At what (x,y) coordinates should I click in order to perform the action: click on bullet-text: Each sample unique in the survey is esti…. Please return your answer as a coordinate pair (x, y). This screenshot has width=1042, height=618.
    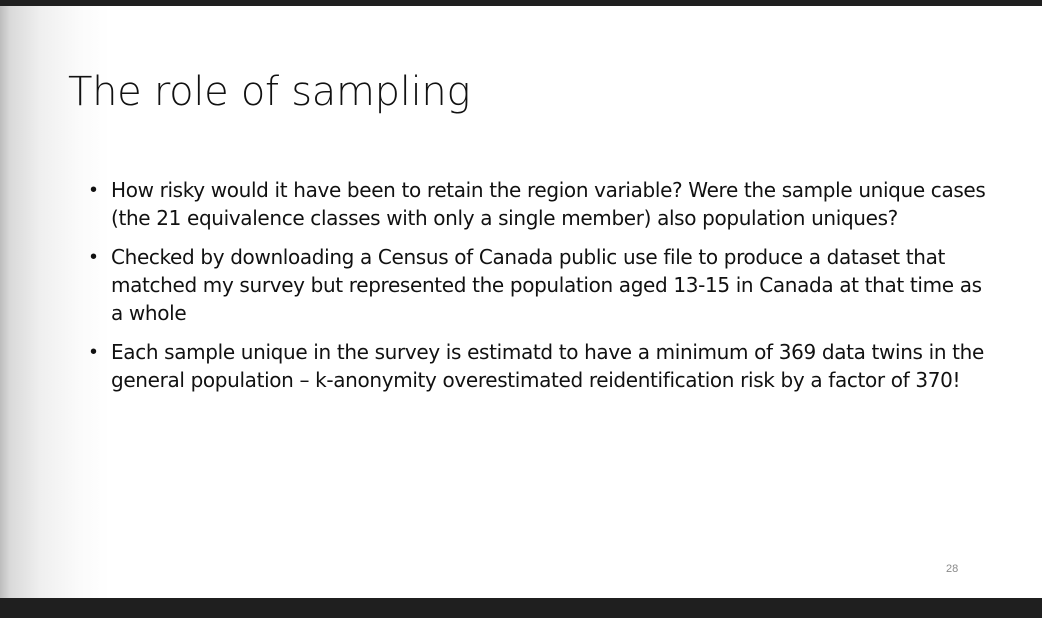
    Looking at the image, I should click on (547, 366).